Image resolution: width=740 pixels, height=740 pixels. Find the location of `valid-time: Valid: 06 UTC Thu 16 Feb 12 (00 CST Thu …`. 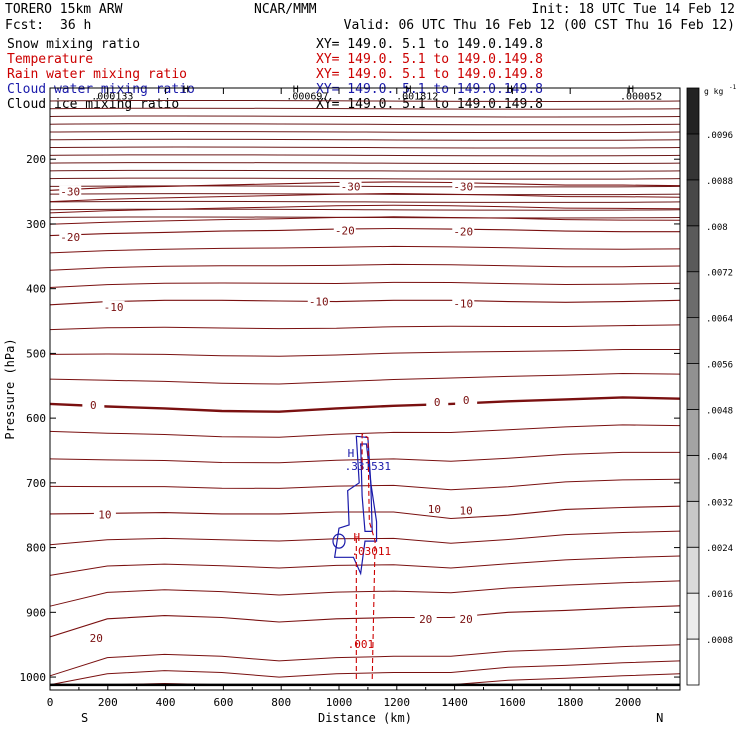

valid-time: Valid: 06 UTC Thu 16 Feb 12 (00 CST Thu … is located at coordinates (539, 25).